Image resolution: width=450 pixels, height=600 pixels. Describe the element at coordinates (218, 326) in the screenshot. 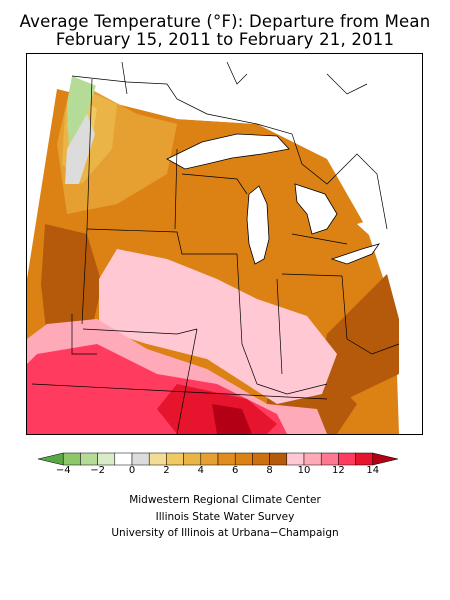

I see `region-shading-pink` at that location.